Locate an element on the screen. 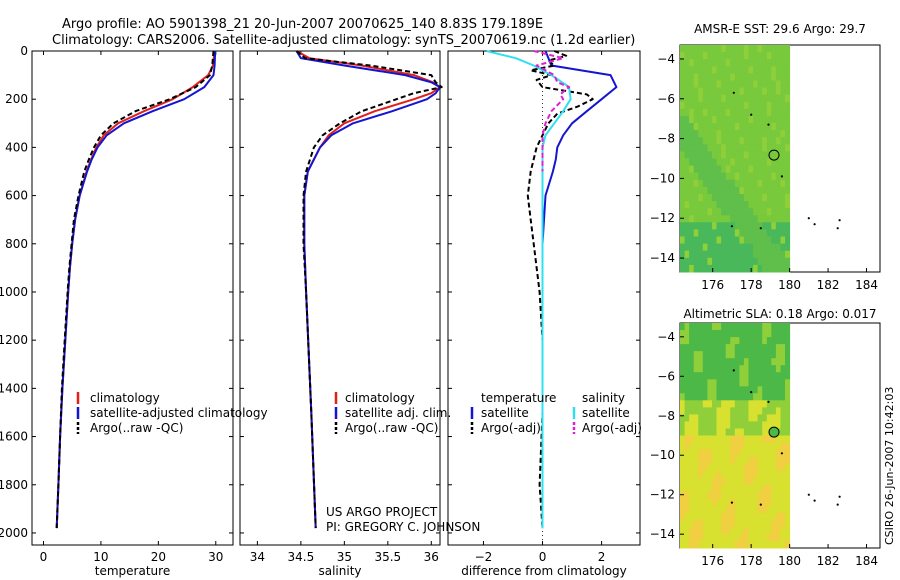 The width and height of the screenshot is (900, 580). map-y-tick-label: −6 is located at coordinates (666, 376).